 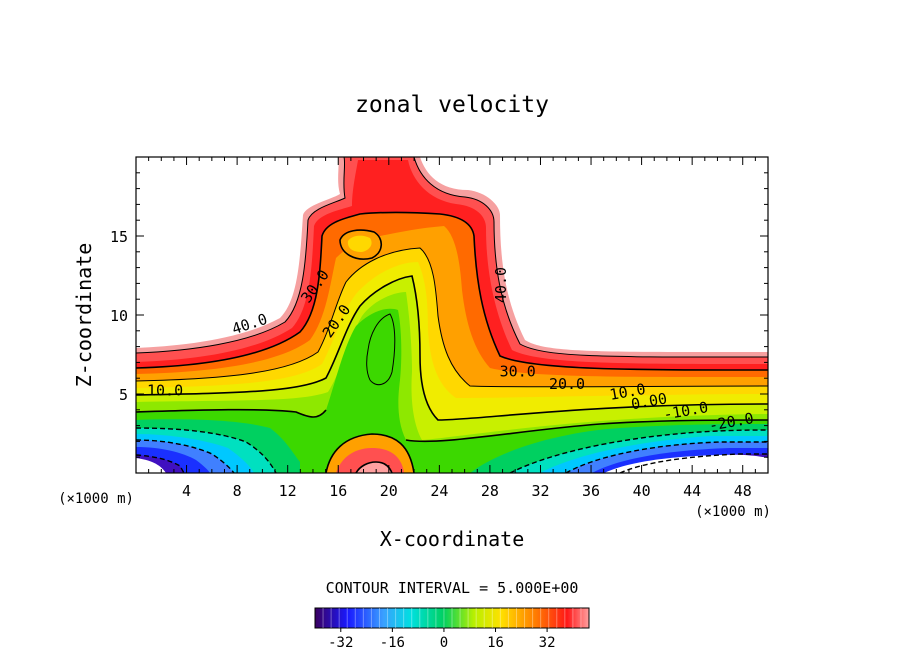 What do you see at coordinates (642, 491) in the screenshot?
I see `x-tick-label: 40` at bounding box center [642, 491].